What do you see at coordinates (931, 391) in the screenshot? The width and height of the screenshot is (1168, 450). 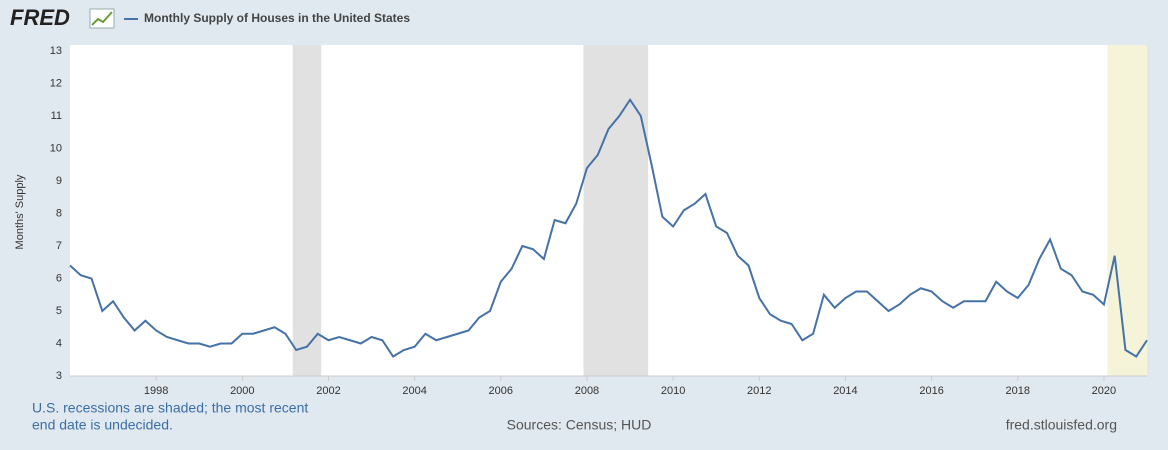 I see `x-tick-label: 2016` at bounding box center [931, 391].